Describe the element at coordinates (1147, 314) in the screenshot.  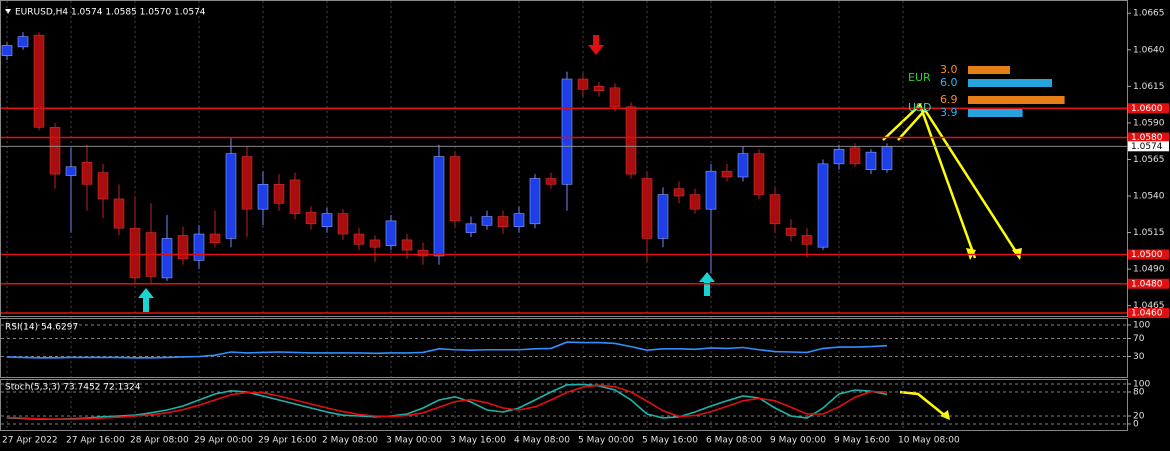
I see `level-label: 1.0460` at that location.